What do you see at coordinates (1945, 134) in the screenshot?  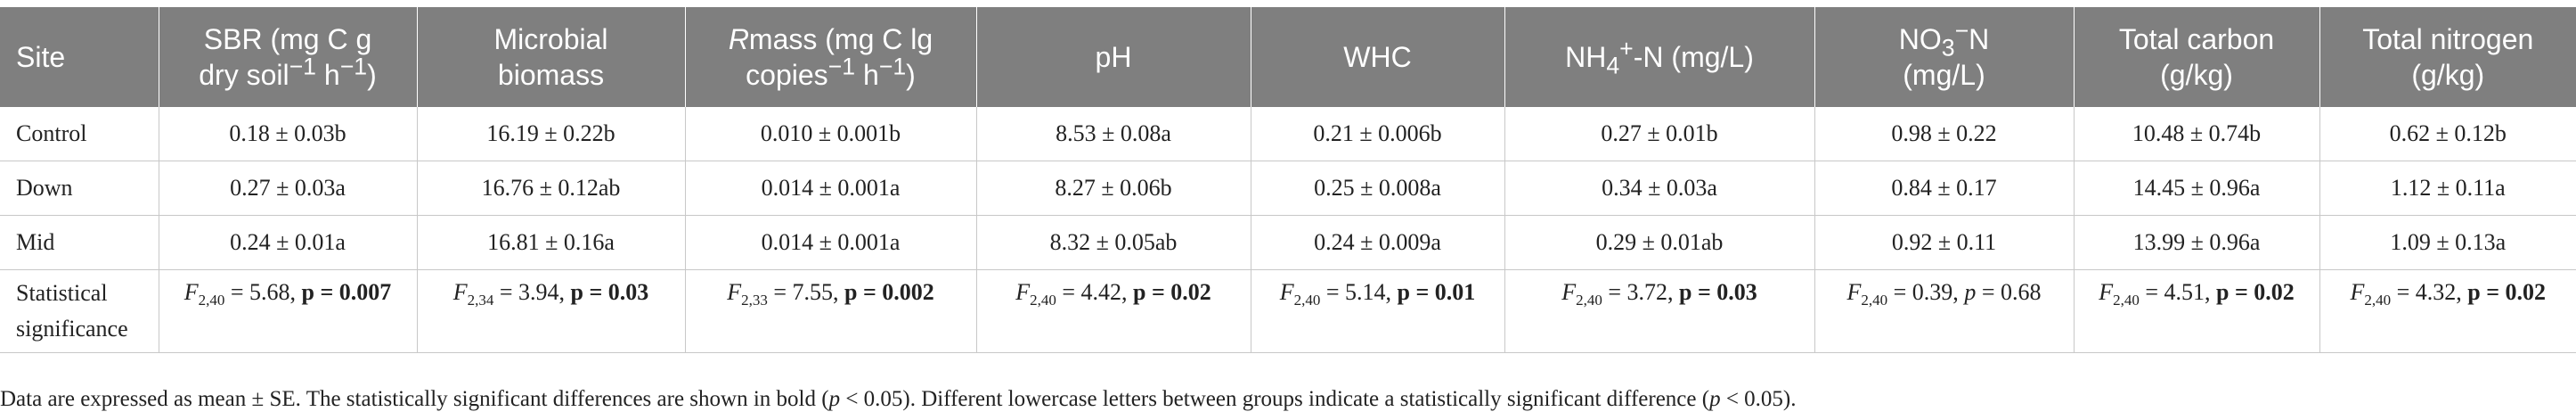 I see `cell-no3: 0.98 ± 0.22` at bounding box center [1945, 134].